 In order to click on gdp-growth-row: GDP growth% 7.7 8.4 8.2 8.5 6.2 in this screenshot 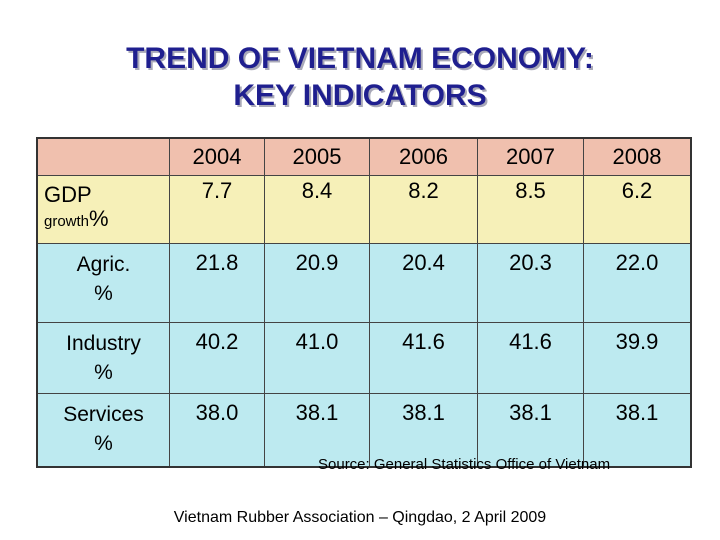, I will do `click(364, 209)`.